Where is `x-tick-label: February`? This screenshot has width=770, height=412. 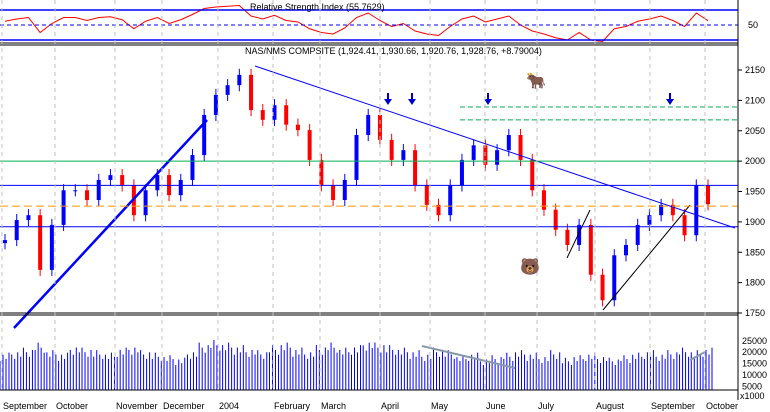 x-tick-label: February is located at coordinates (292, 406).